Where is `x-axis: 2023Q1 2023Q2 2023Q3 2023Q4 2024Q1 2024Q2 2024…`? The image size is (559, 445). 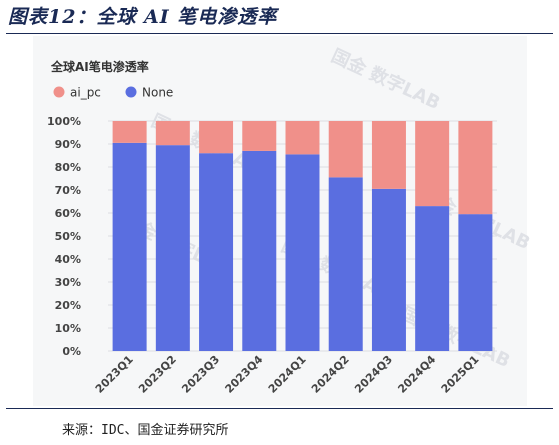
x-axis: 2023Q1 2023Q2 2023Q3 2023Q4 2024Q1 2024Q2 2024… is located at coordinates (287, 374).